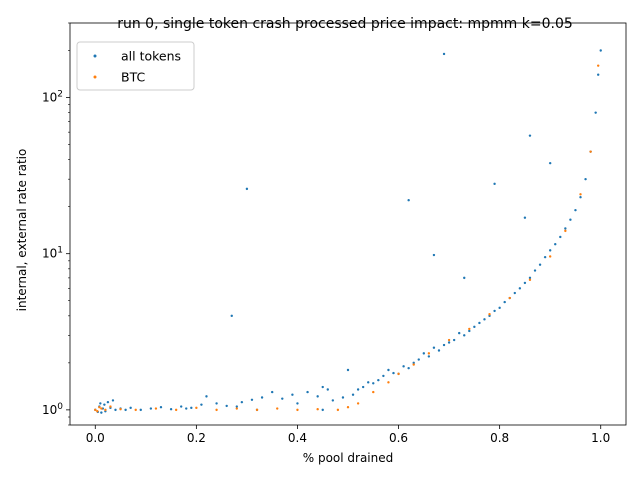  Describe the element at coordinates (95, 438) in the screenshot. I see `x-tick-label-0: 0.0` at that location.